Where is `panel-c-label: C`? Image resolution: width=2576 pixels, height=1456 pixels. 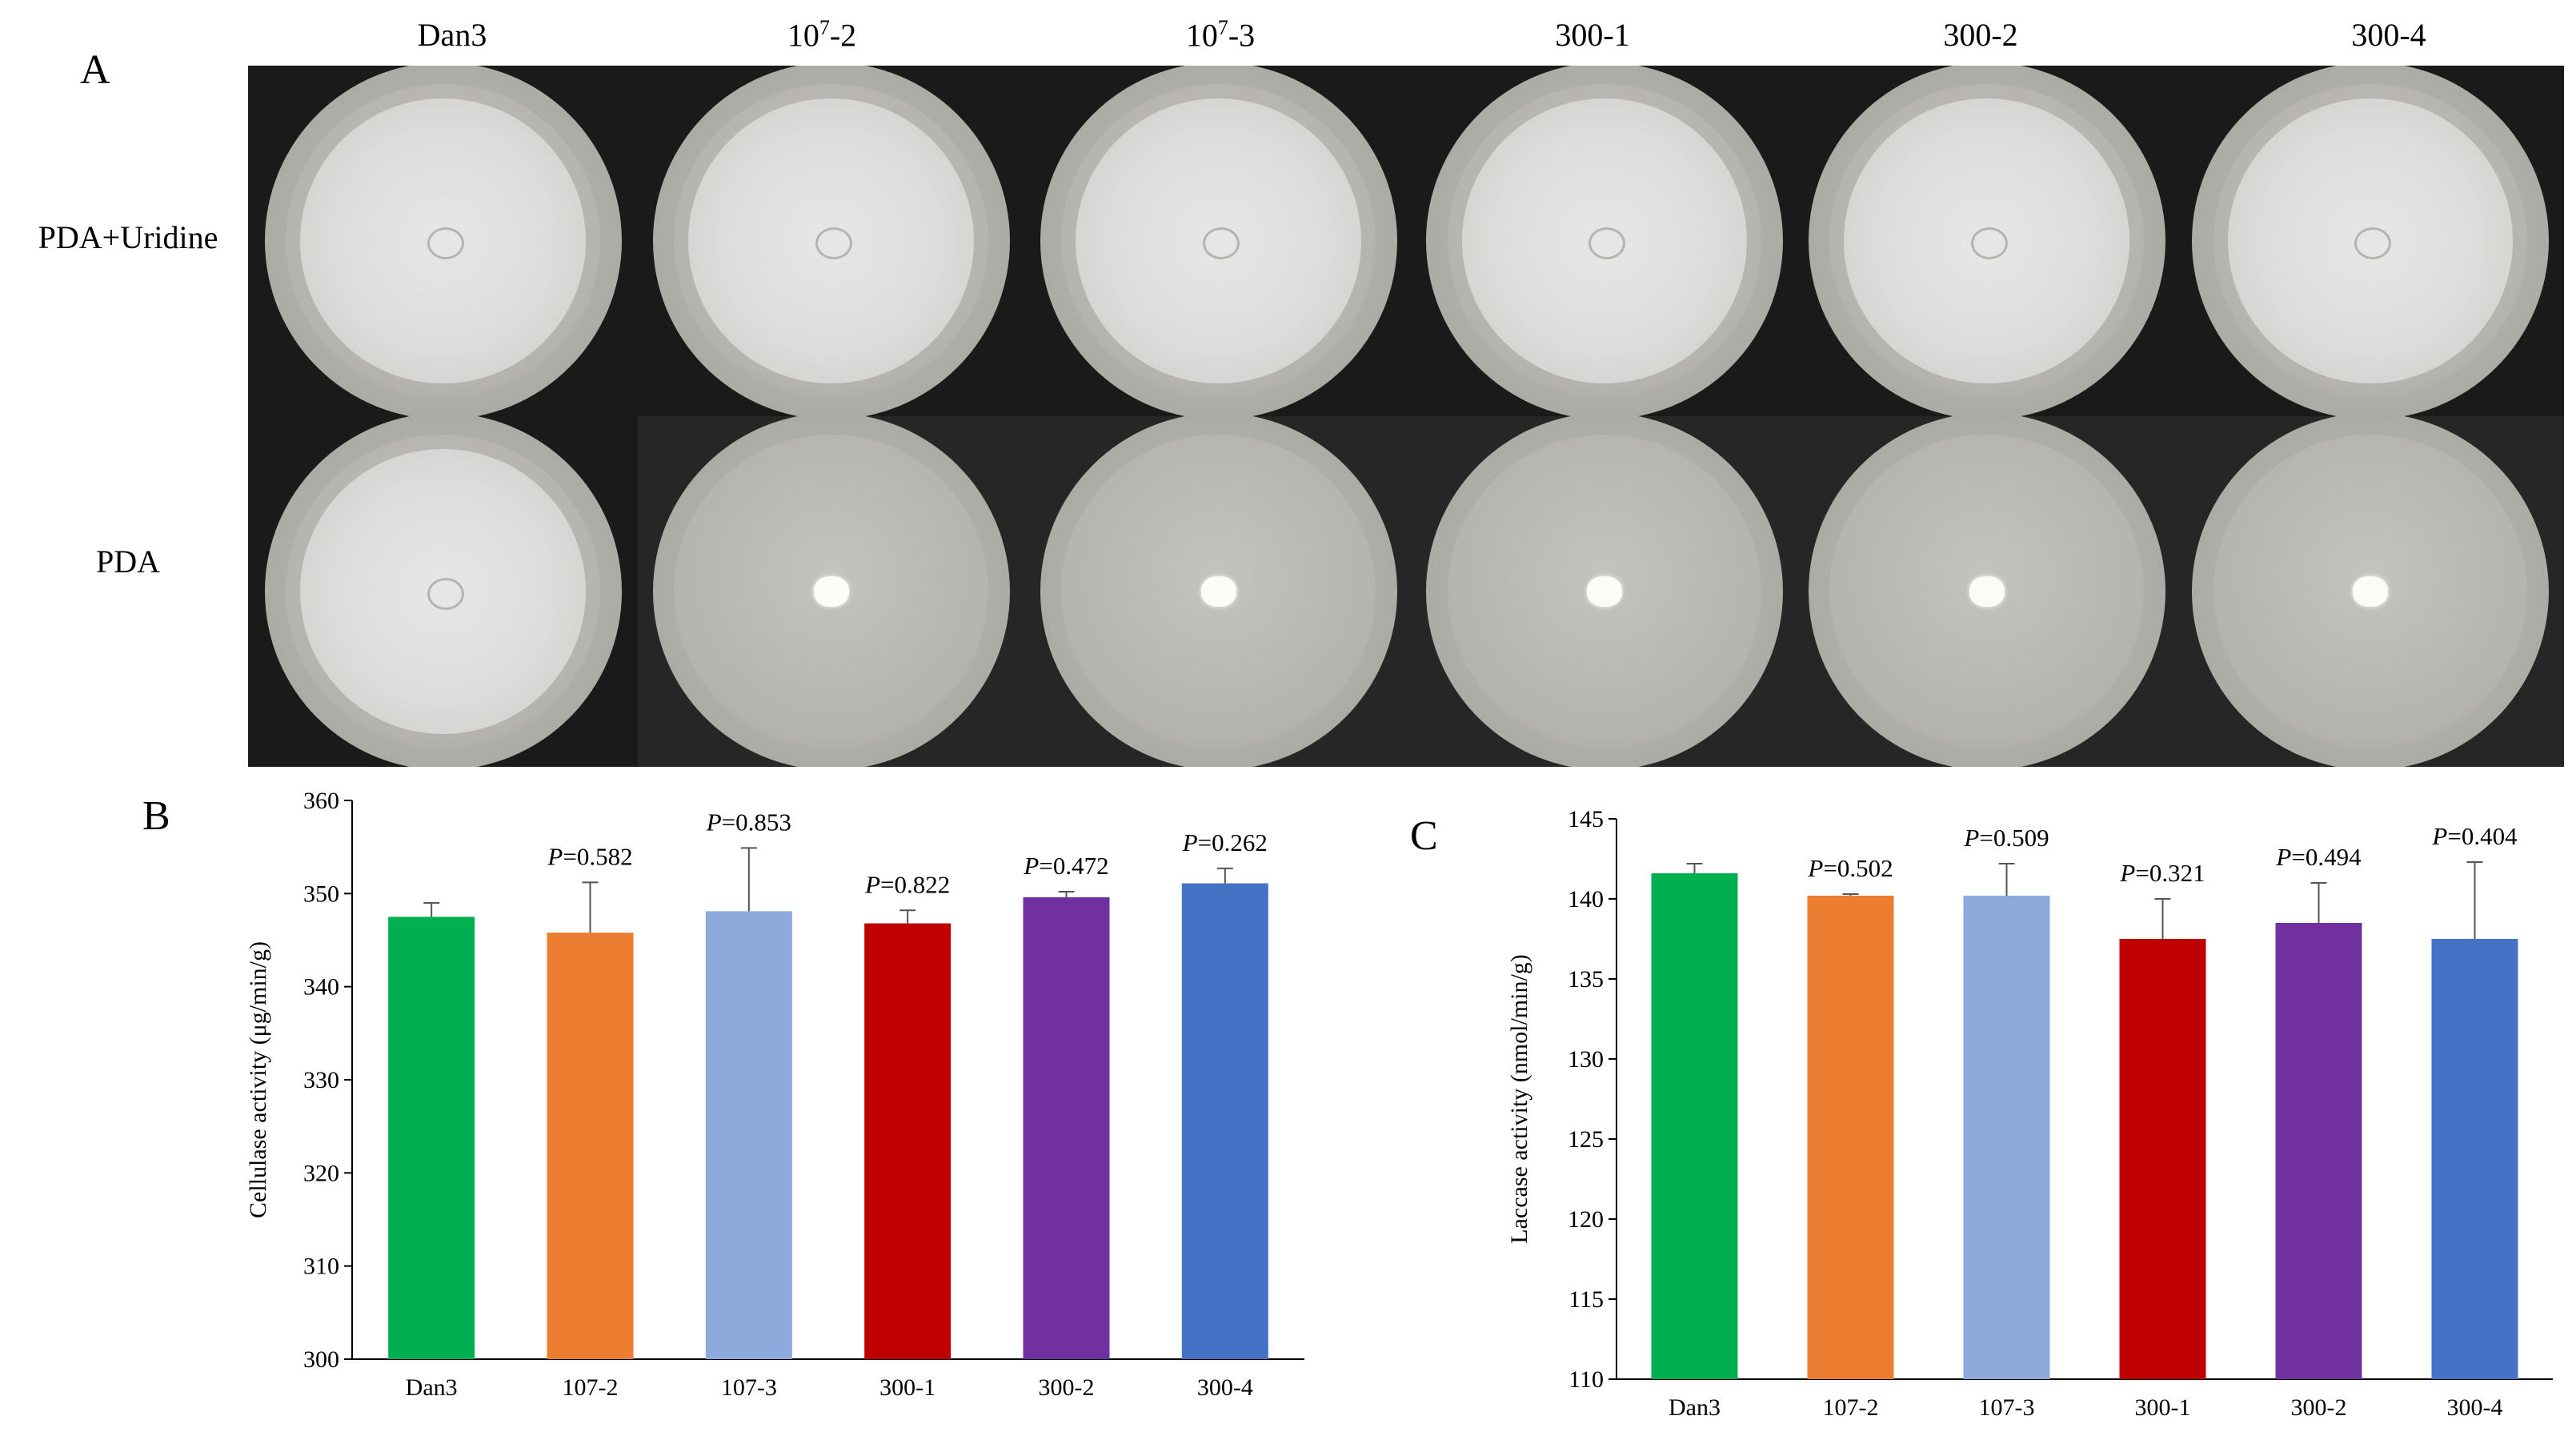 panel-c-label: C is located at coordinates (1424, 836).